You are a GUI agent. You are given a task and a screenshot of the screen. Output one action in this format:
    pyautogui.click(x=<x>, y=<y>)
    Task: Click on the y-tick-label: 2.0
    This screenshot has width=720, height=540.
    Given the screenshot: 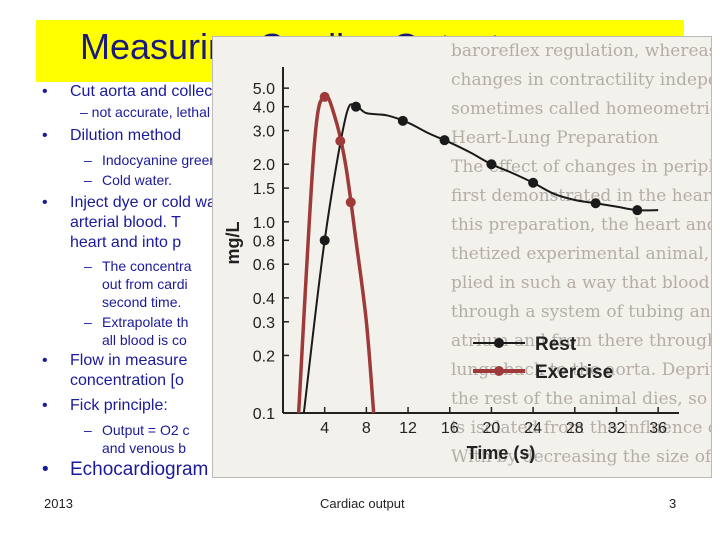 What is the action you would take?
    pyautogui.click(x=264, y=165)
    